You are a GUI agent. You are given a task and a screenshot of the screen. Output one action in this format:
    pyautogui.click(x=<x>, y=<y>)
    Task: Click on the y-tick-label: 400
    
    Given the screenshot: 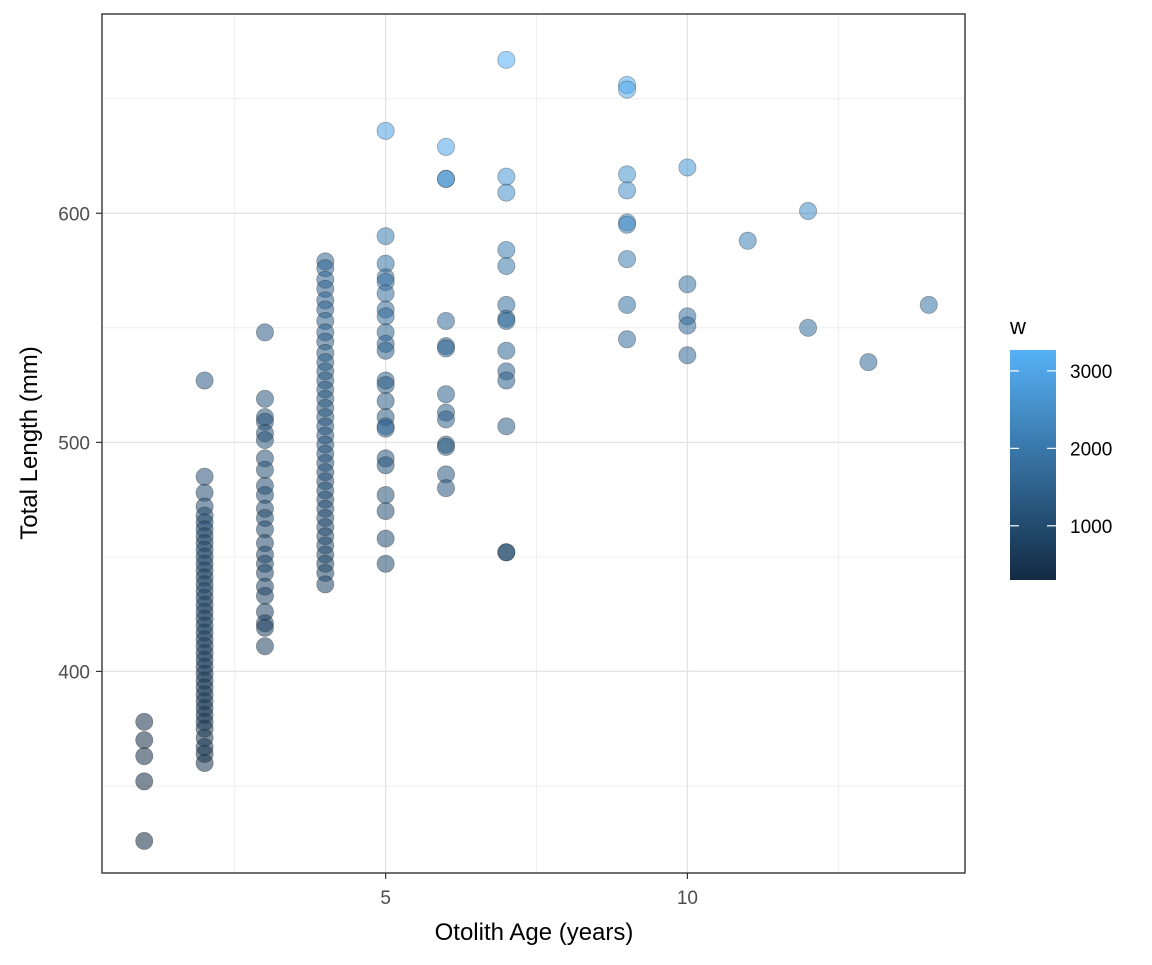 What is the action you would take?
    pyautogui.click(x=74, y=672)
    